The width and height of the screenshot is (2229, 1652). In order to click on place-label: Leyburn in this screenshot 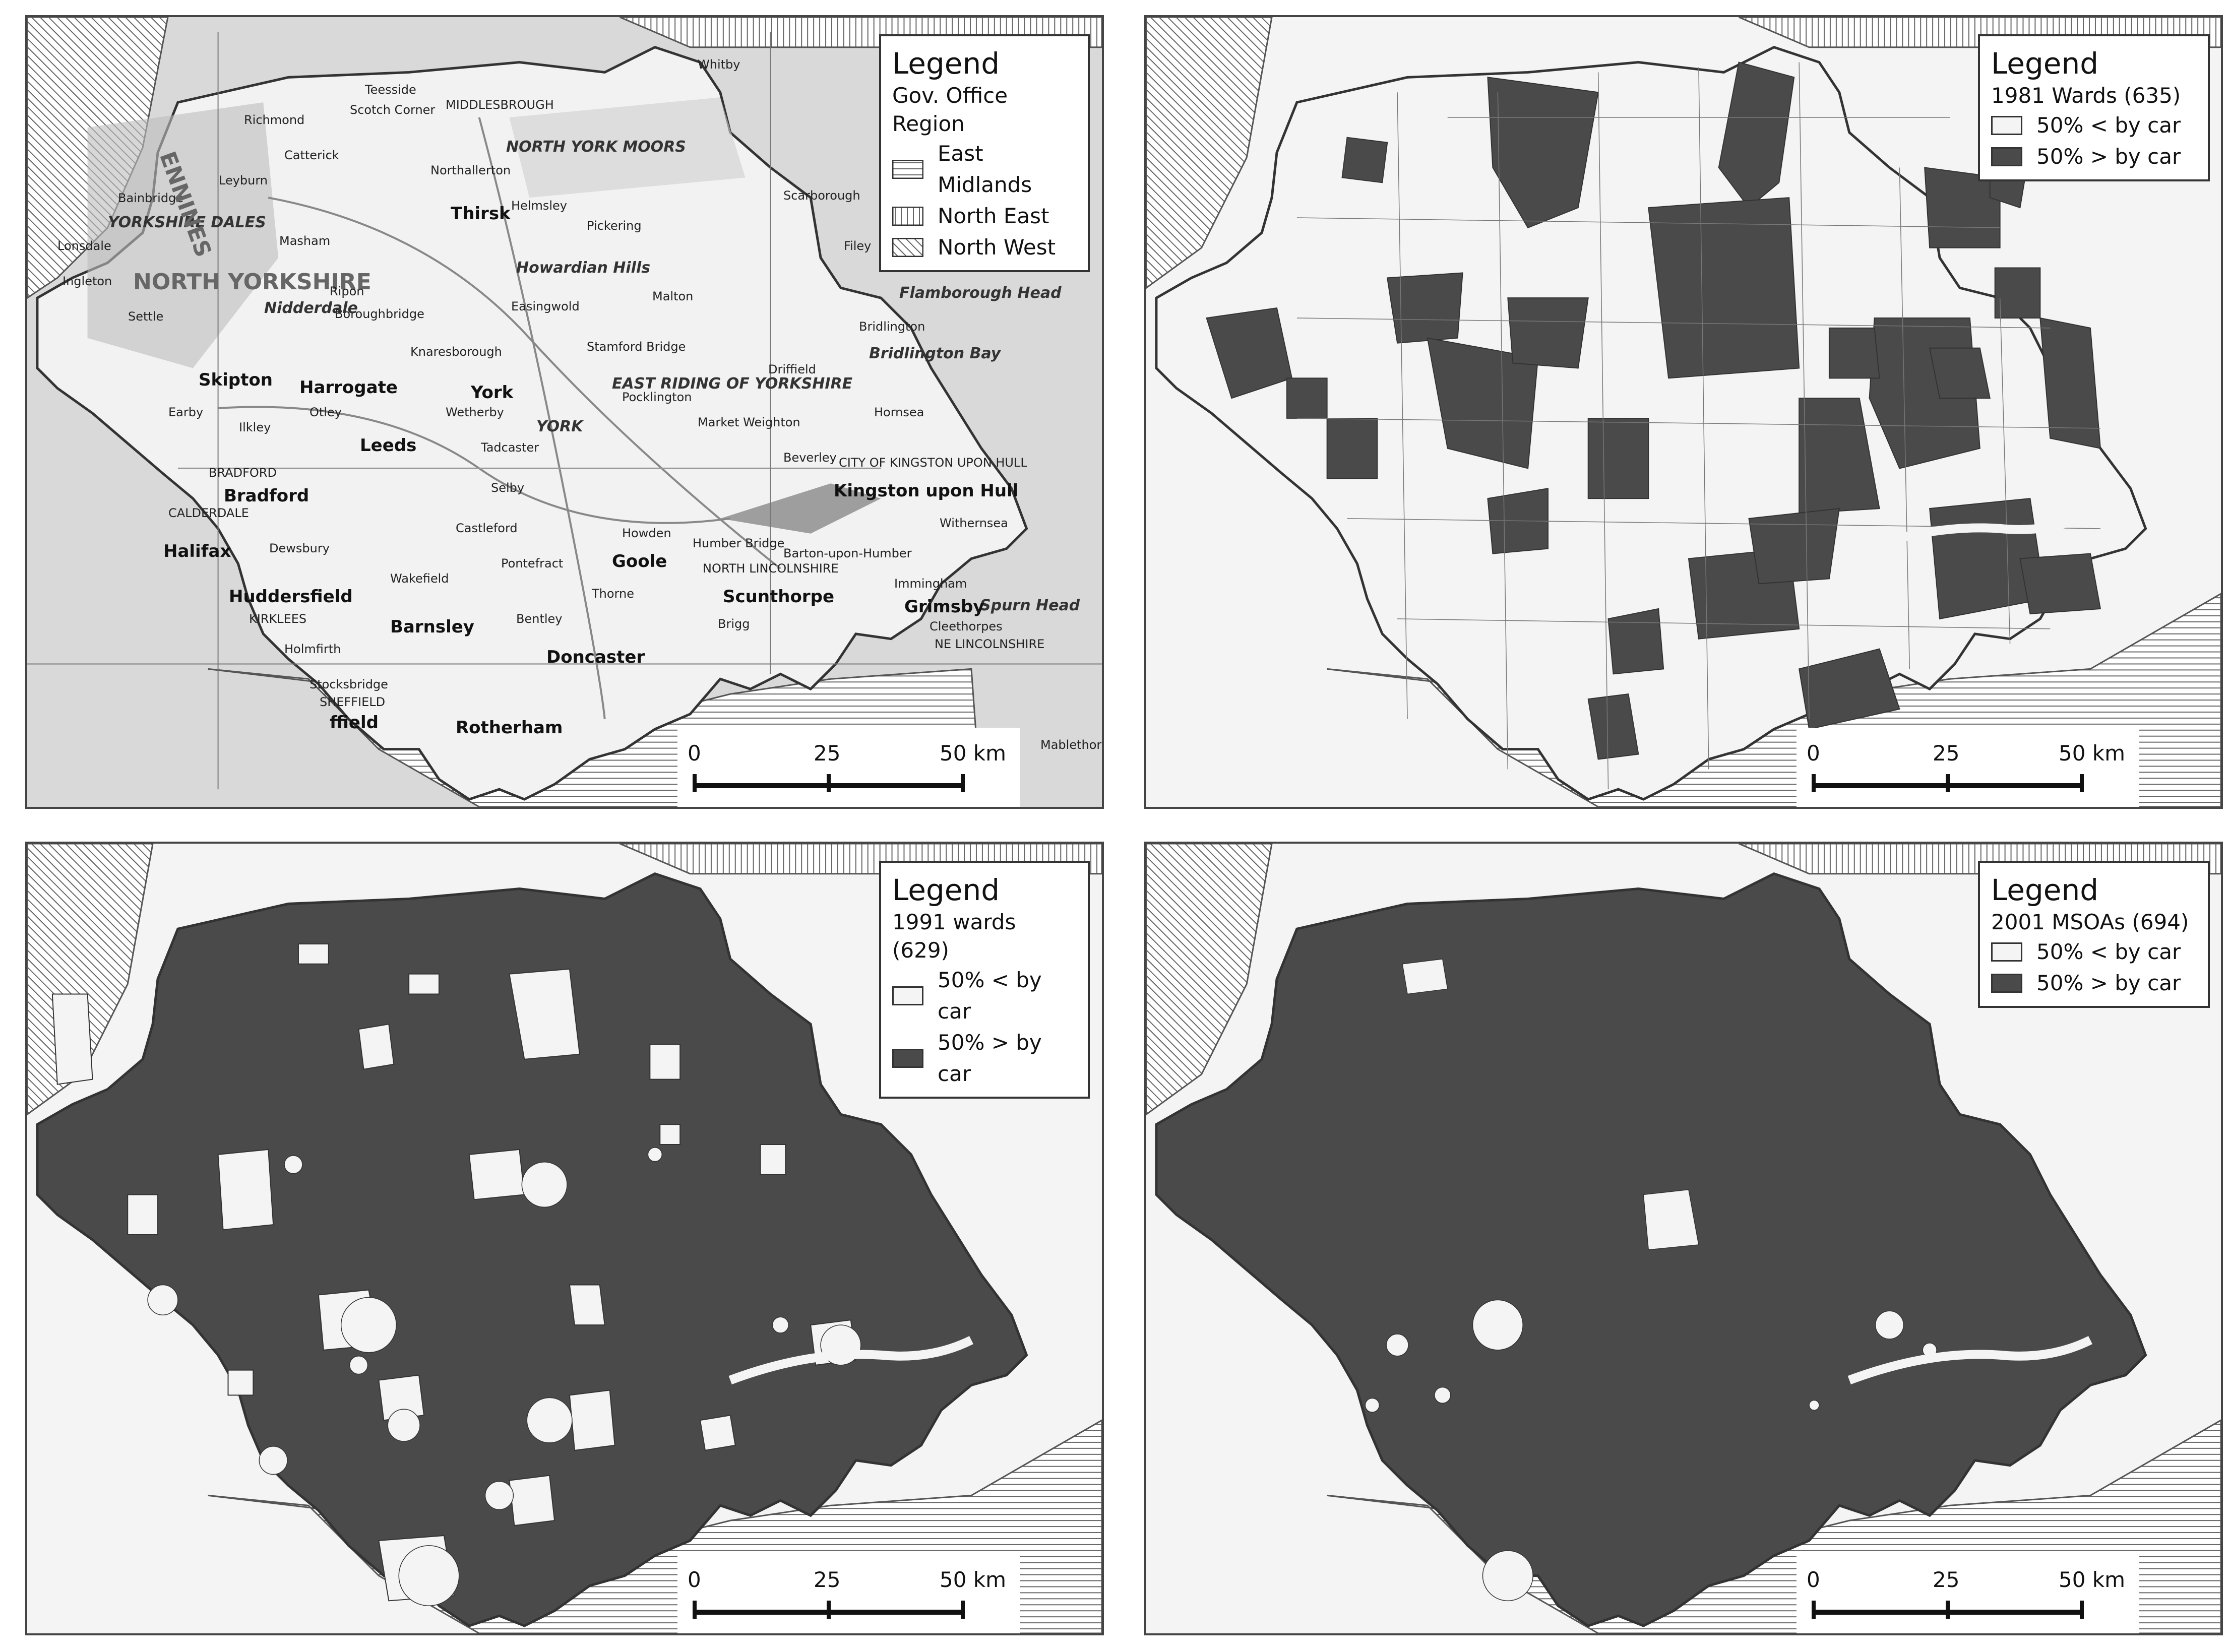, I will do `click(243, 180)`.